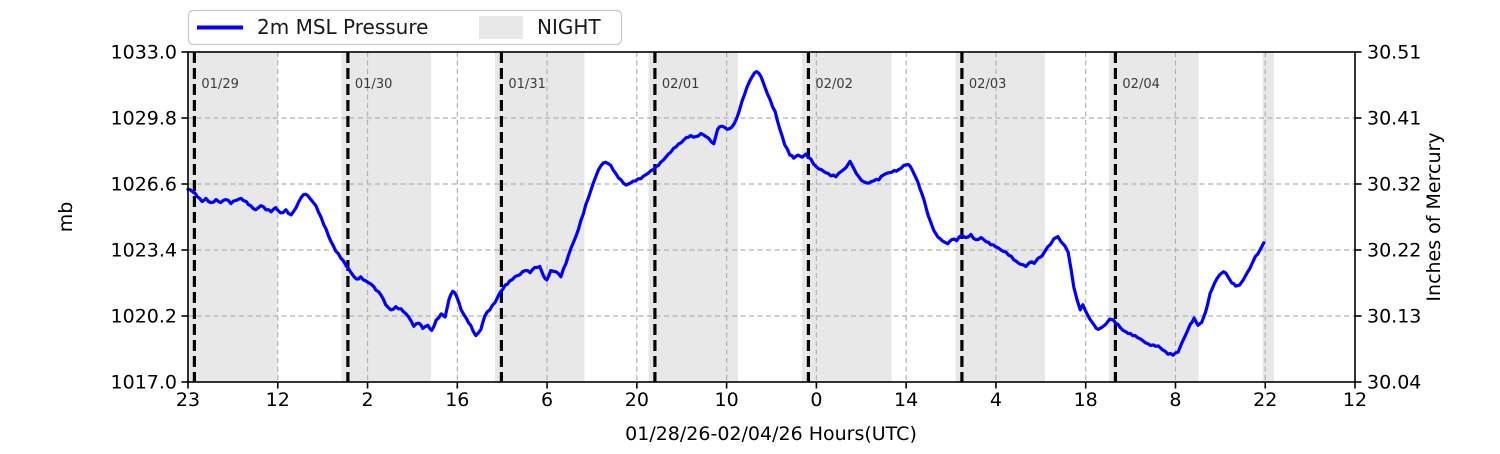  Describe the element at coordinates (457, 400) in the screenshot. I see `x-tick-label: 16` at that location.